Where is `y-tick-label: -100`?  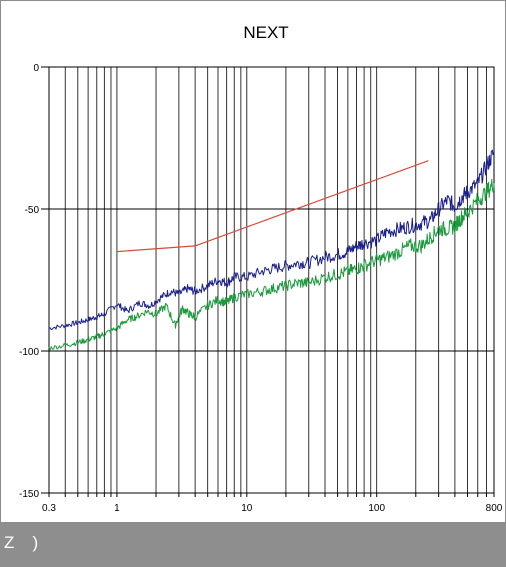 y-tick-label: -100 is located at coordinates (29, 352).